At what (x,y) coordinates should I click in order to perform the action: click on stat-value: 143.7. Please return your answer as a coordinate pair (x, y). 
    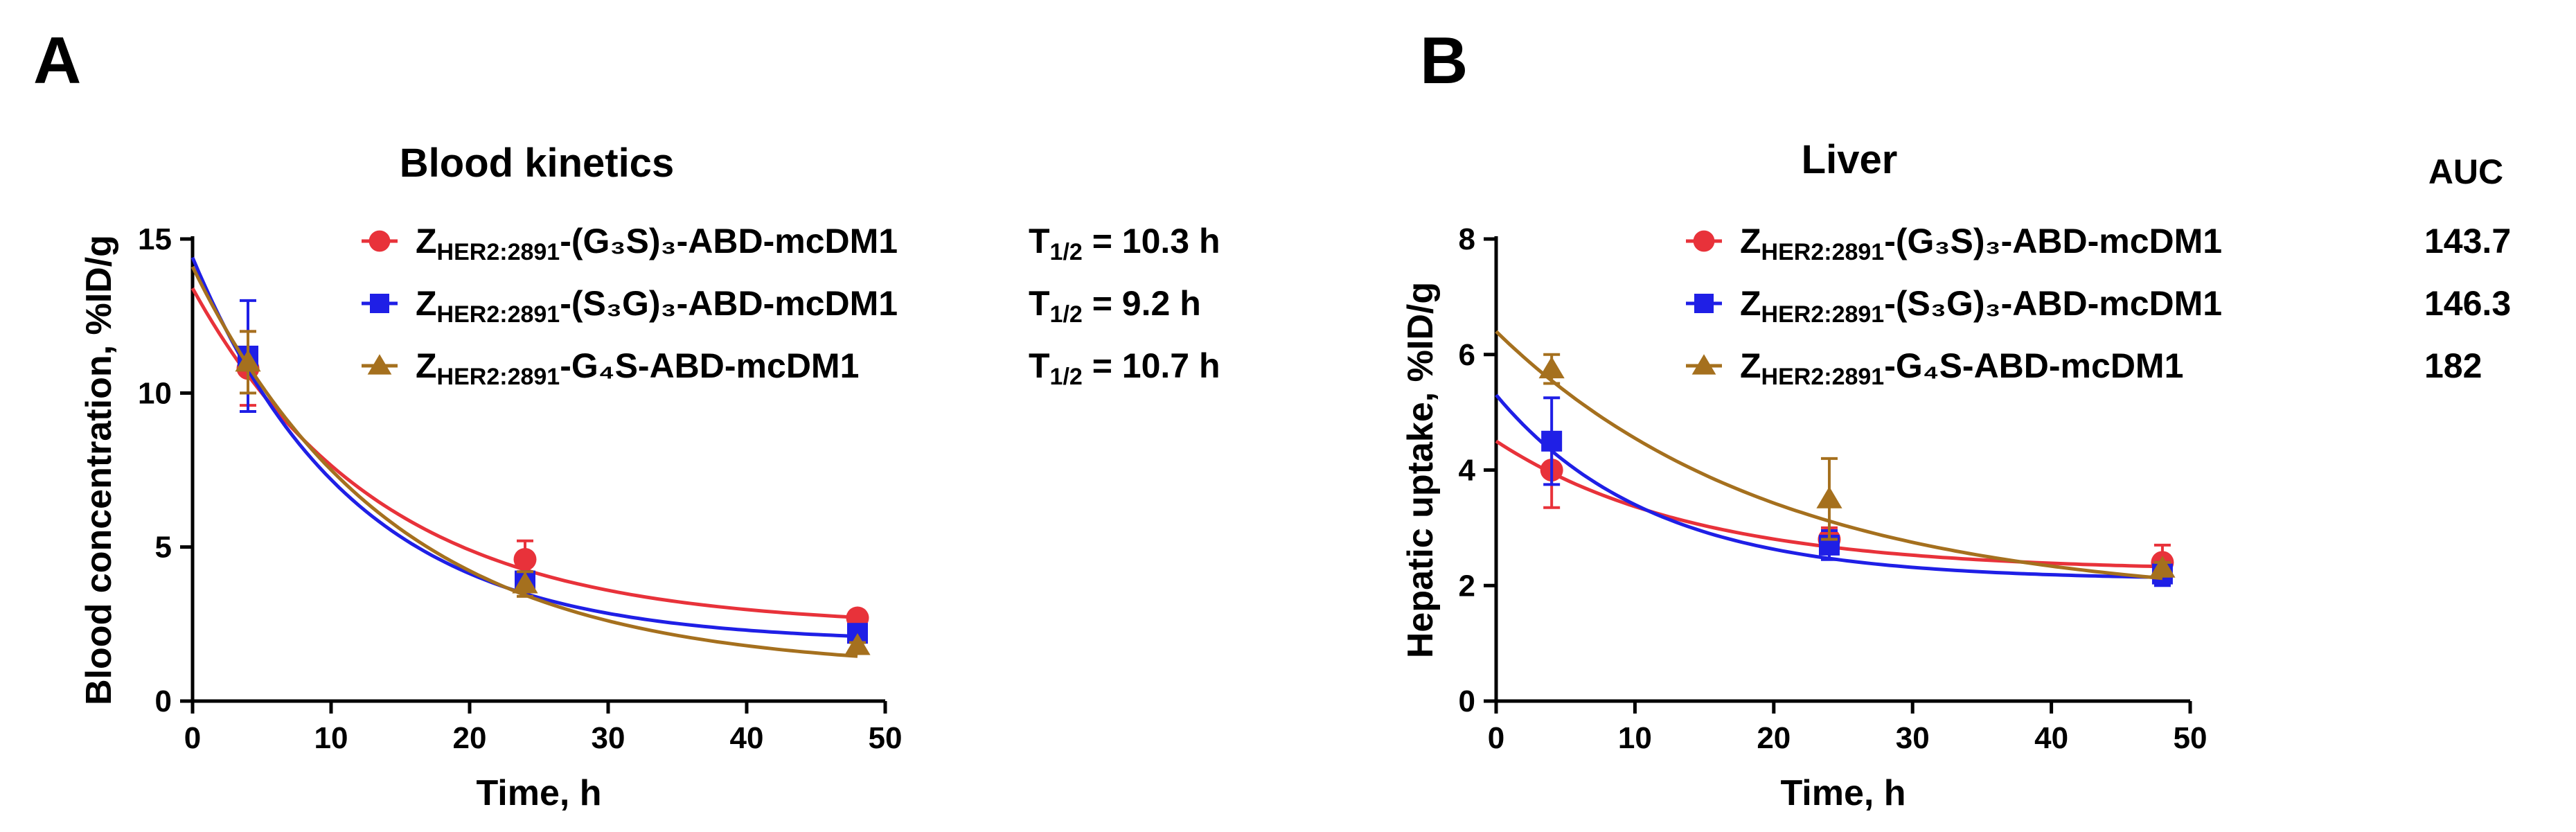
    Looking at the image, I should click on (2467, 241).